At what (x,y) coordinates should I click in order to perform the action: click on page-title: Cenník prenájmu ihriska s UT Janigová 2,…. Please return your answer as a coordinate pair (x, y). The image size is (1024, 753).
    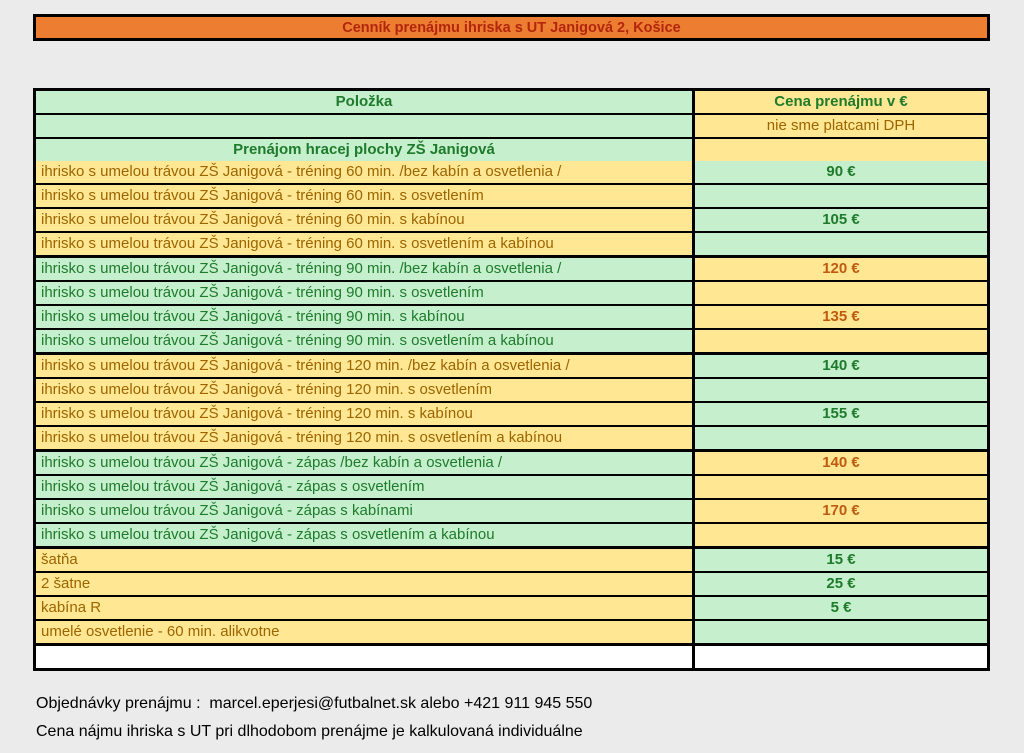
    Looking at the image, I should click on (511, 27).